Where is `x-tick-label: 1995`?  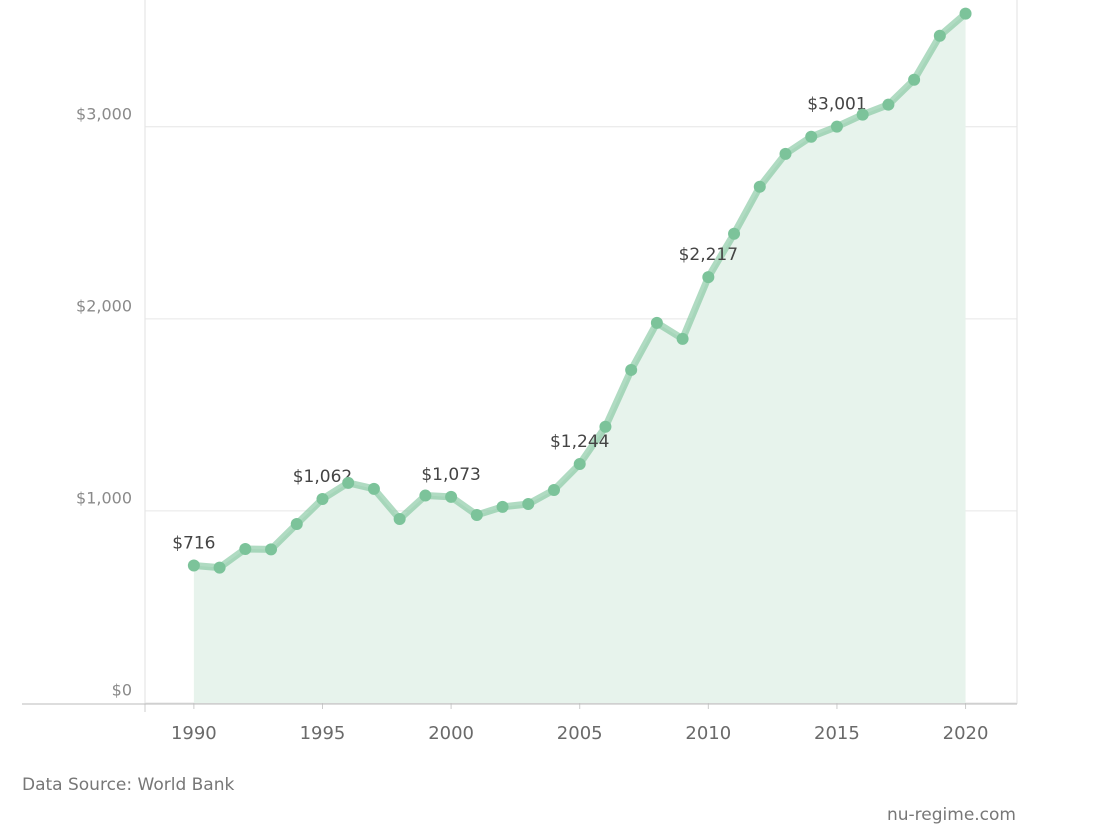 x-tick-label: 1995 is located at coordinates (323, 733).